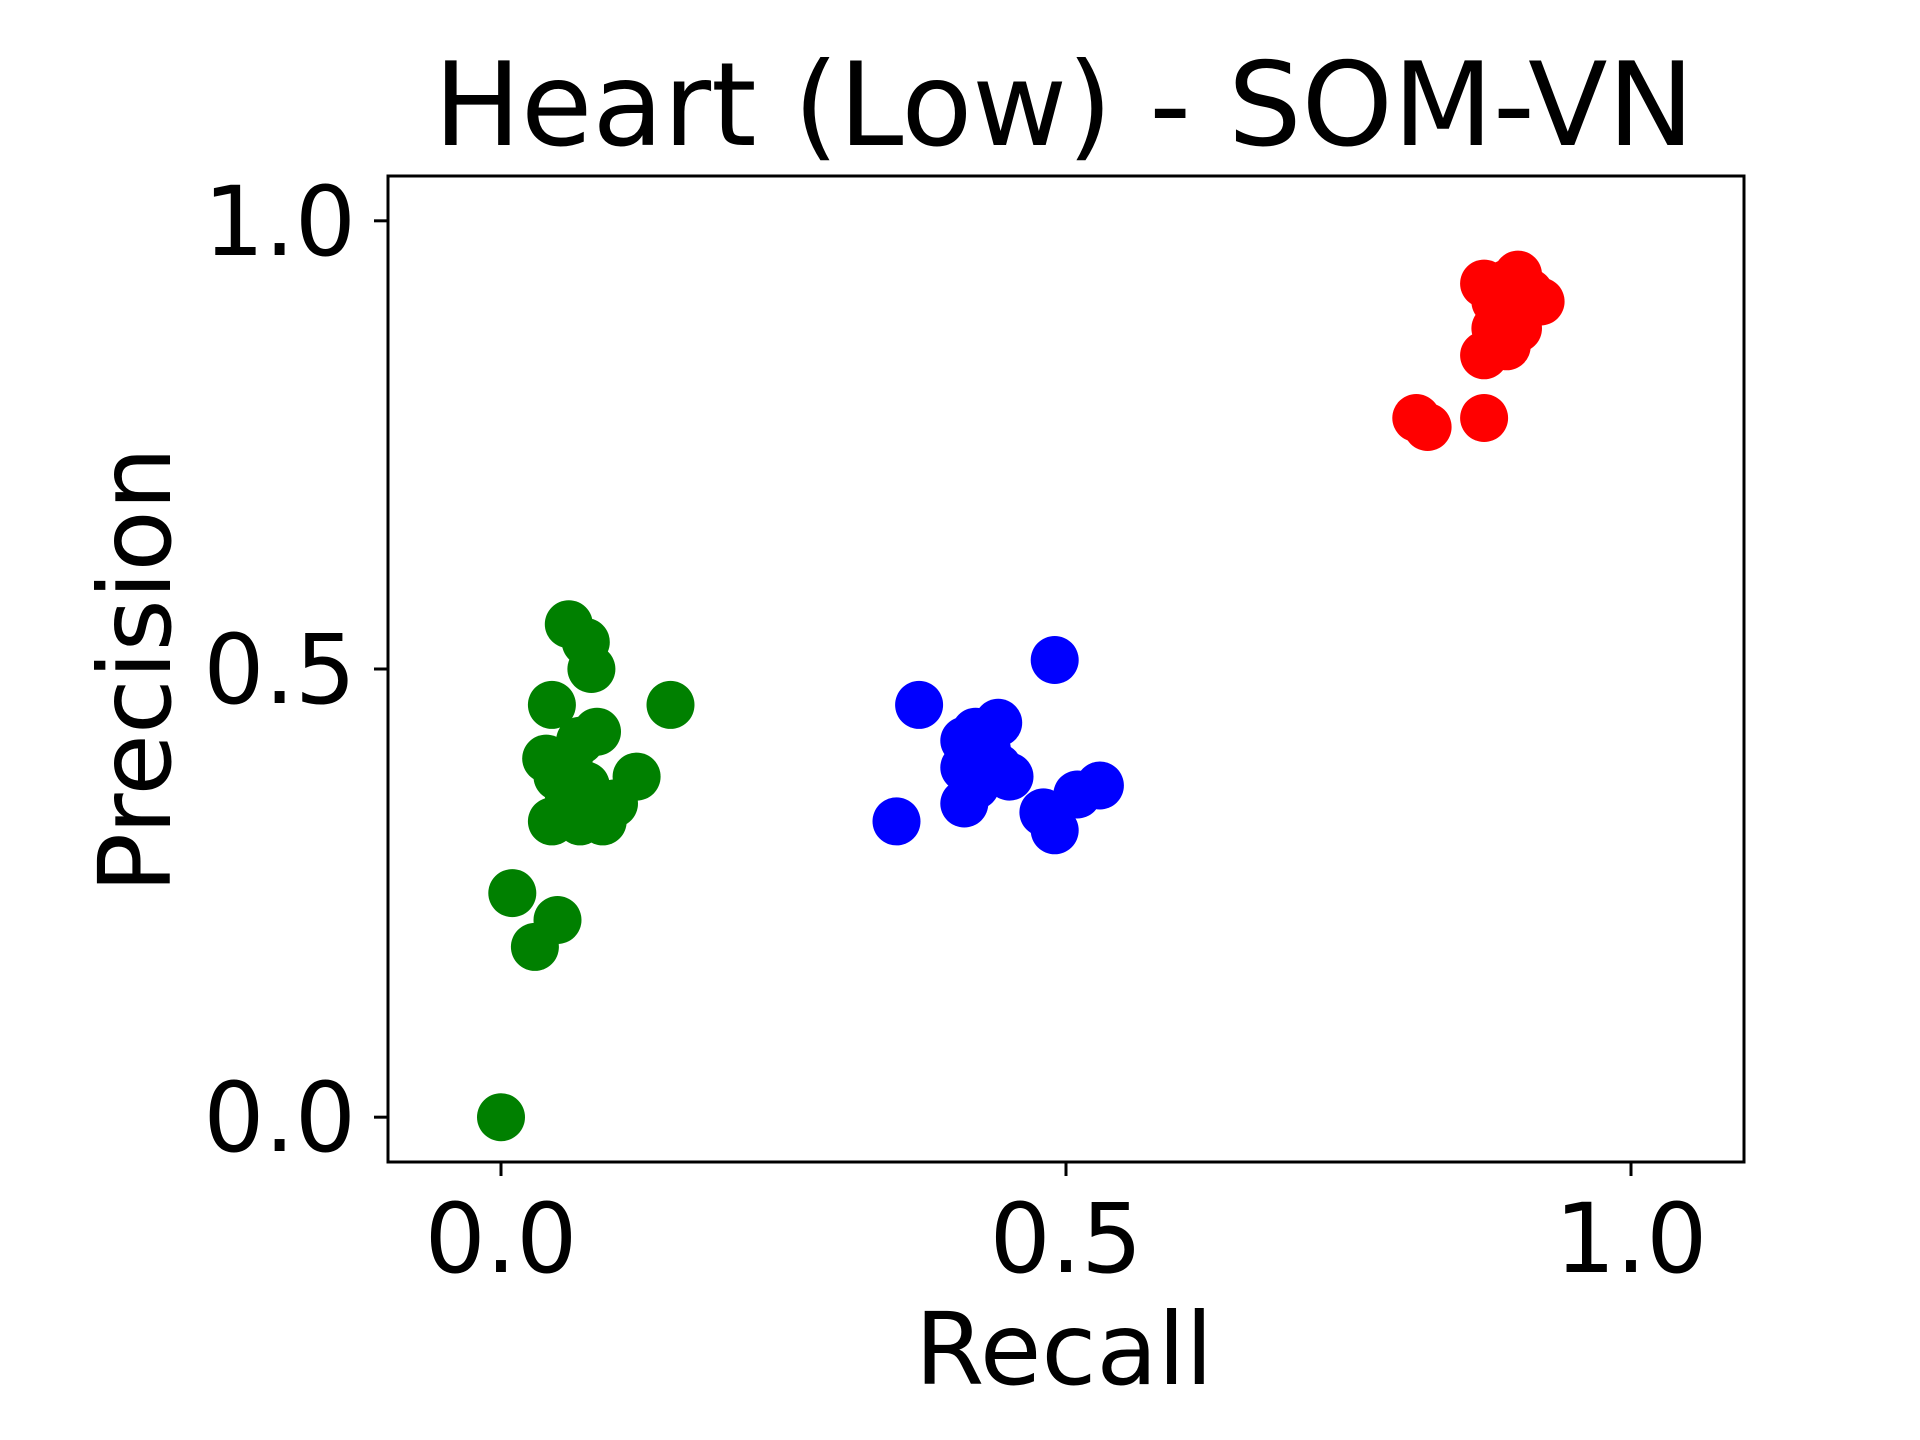  What do you see at coordinates (1066, 1239) in the screenshot?
I see `x-tick-label-1: 0.5` at bounding box center [1066, 1239].